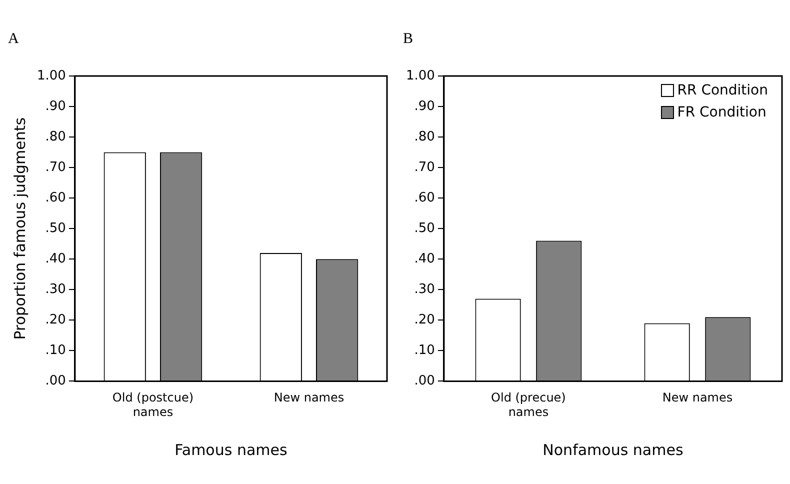  I want to click on legend-label: RR Condition, so click(722, 90).